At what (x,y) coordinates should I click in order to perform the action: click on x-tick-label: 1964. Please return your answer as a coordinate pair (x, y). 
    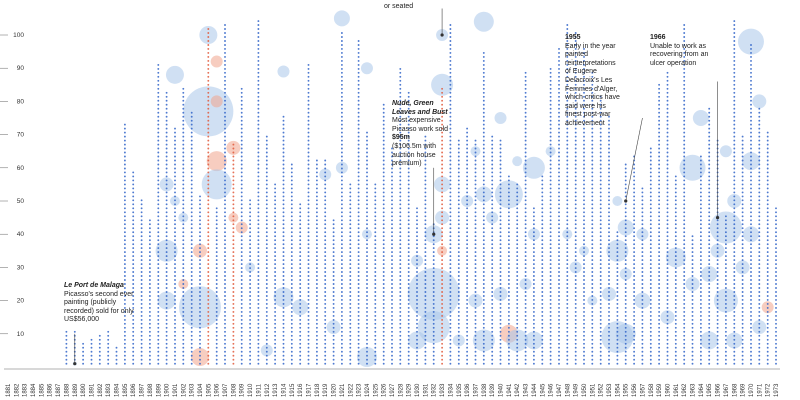
    Looking at the image, I should click on (702, 390).